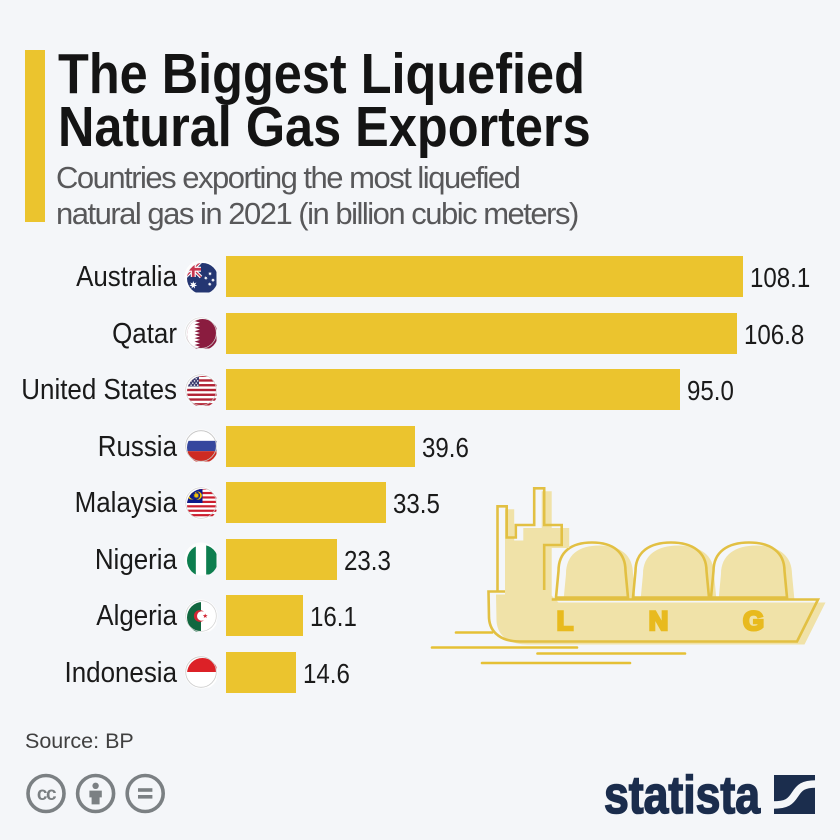 The image size is (840, 840). What do you see at coordinates (565, 621) in the screenshot?
I see `svg-text: L` at bounding box center [565, 621].